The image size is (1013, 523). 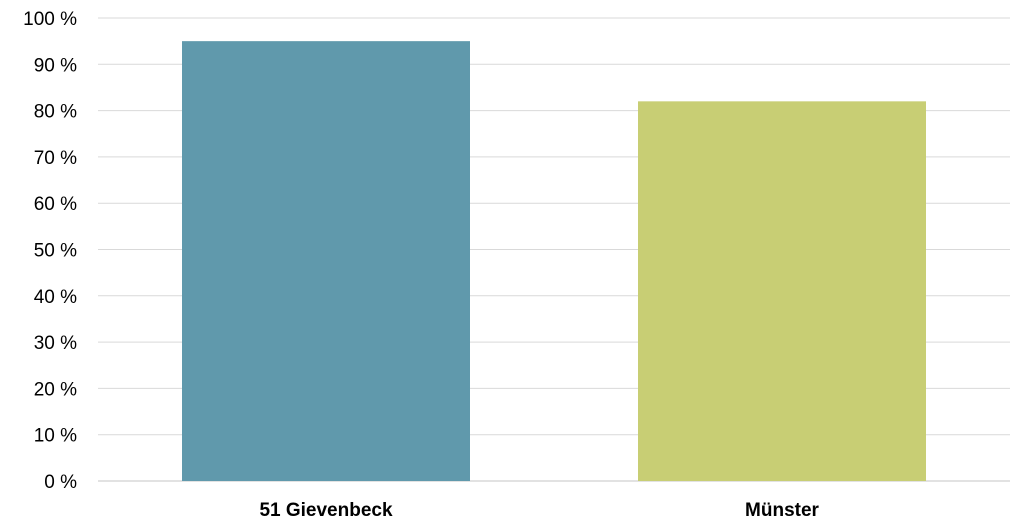 What do you see at coordinates (55, 158) in the screenshot?
I see `y-tick-label: 70 %` at bounding box center [55, 158].